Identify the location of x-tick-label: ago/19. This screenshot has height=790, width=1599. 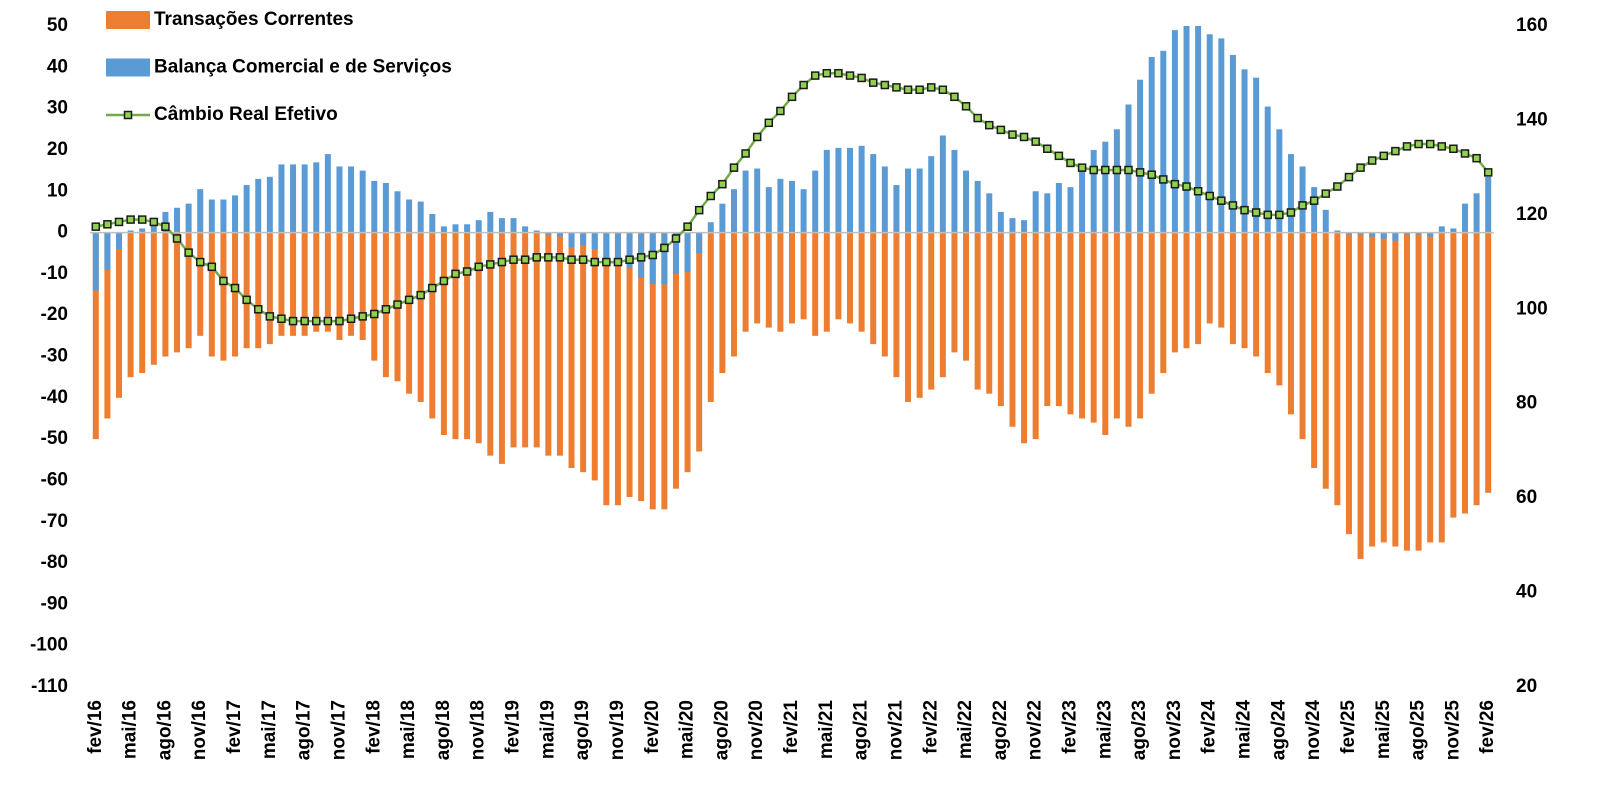
(582, 730).